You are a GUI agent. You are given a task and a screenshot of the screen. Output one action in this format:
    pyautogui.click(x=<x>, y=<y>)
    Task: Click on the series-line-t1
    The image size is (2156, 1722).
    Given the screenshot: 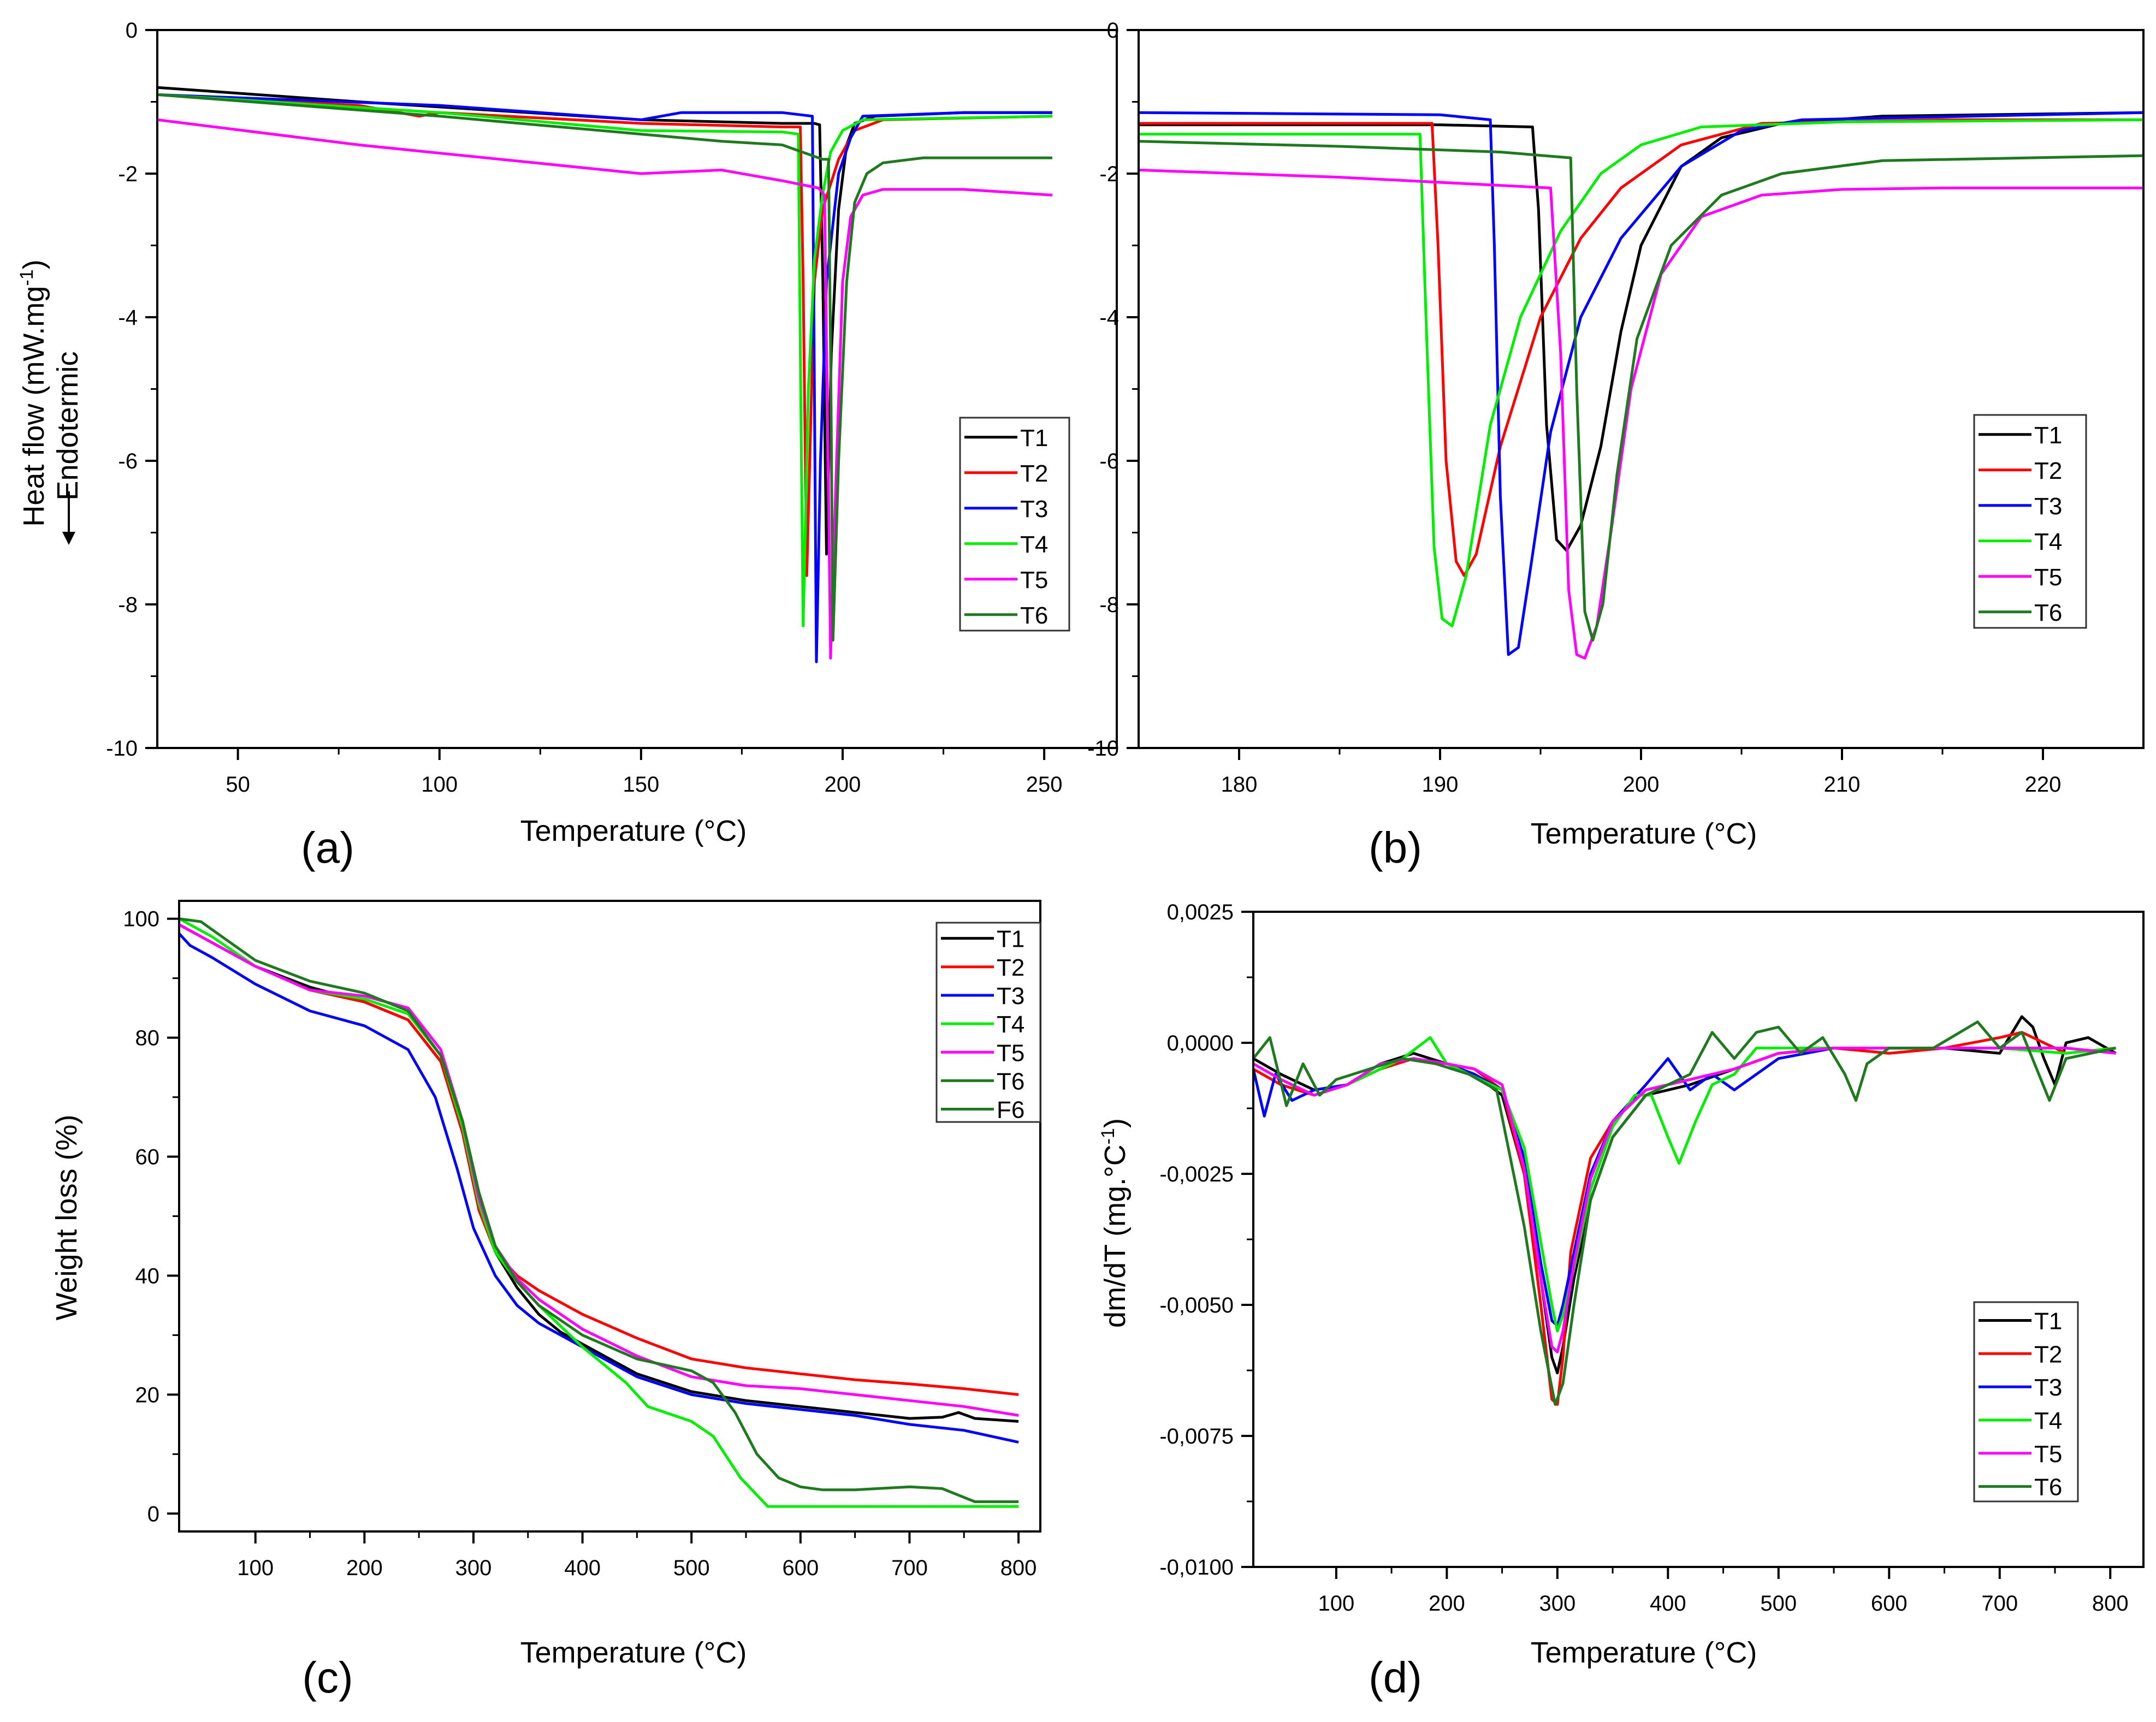 What is the action you would take?
    pyautogui.click(x=599, y=1173)
    